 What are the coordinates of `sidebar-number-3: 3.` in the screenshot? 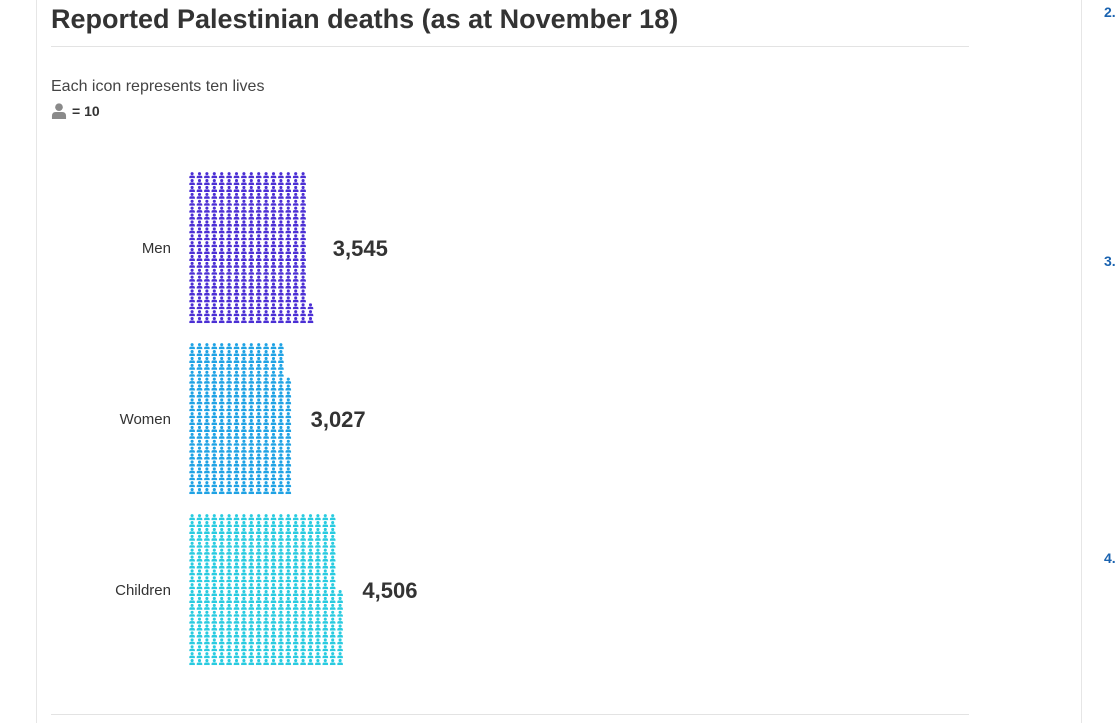 It's located at (1110, 261).